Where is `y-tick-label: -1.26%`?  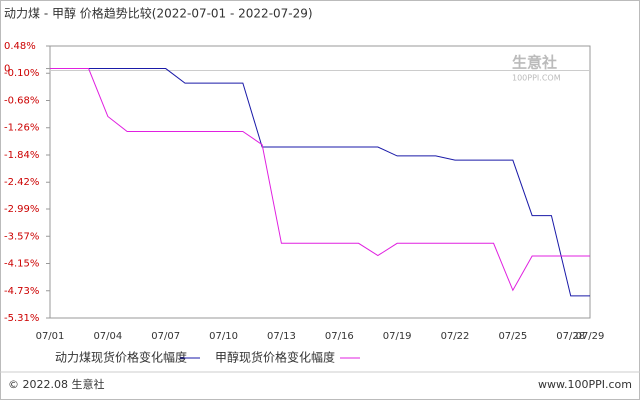
y-tick-label: -1.26% is located at coordinates (21, 128).